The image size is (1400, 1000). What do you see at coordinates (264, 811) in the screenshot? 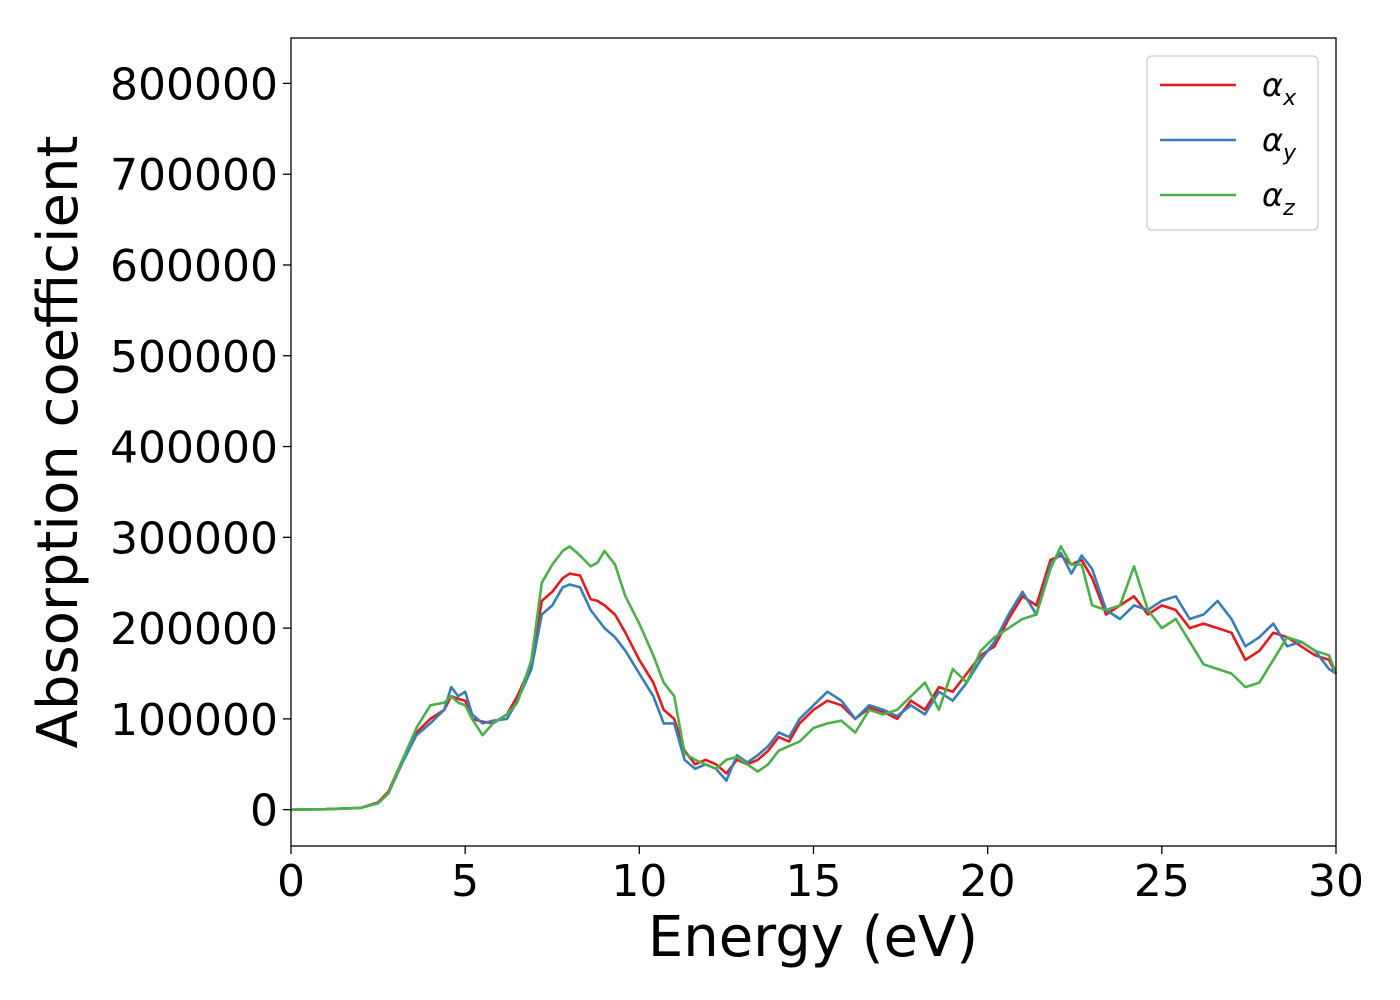
I see `y-tick-label: 0` at bounding box center [264, 811].